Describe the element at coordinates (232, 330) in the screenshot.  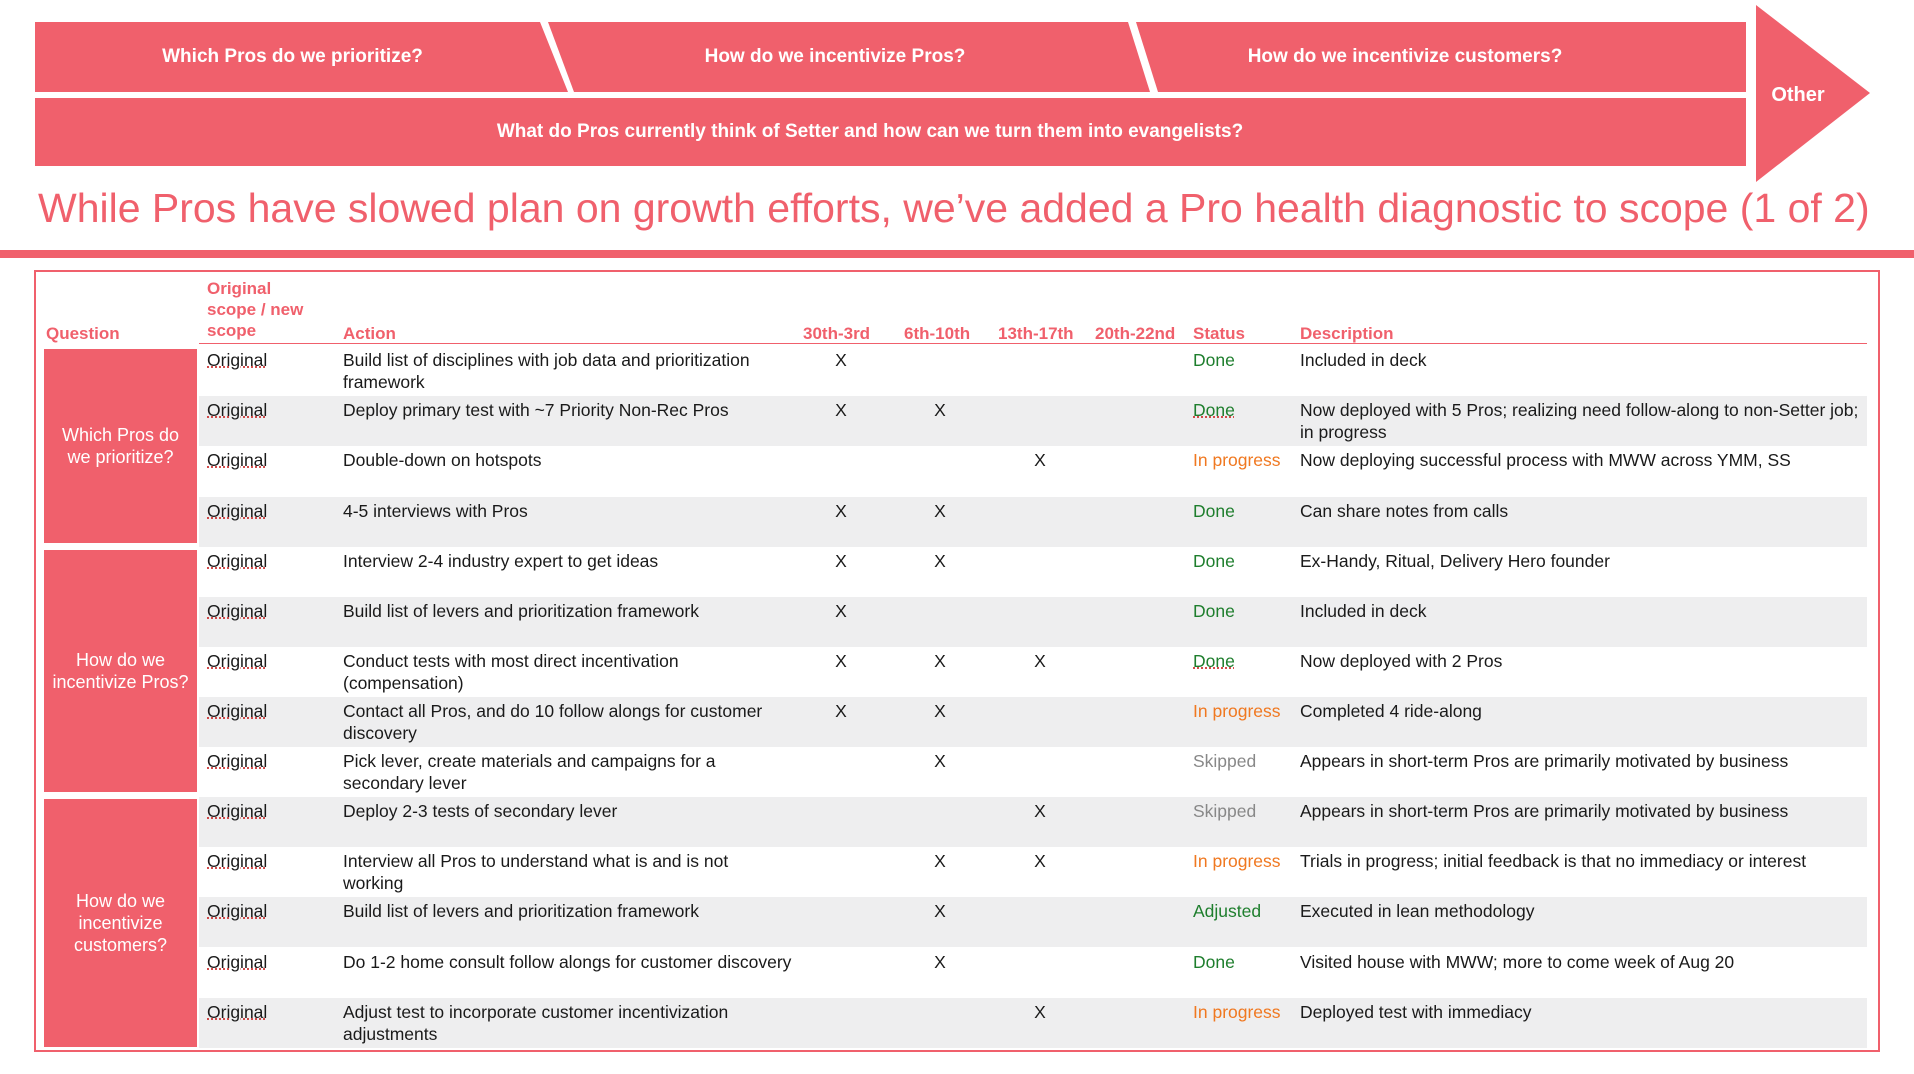
I see `header-scope-line-3: scope` at that location.